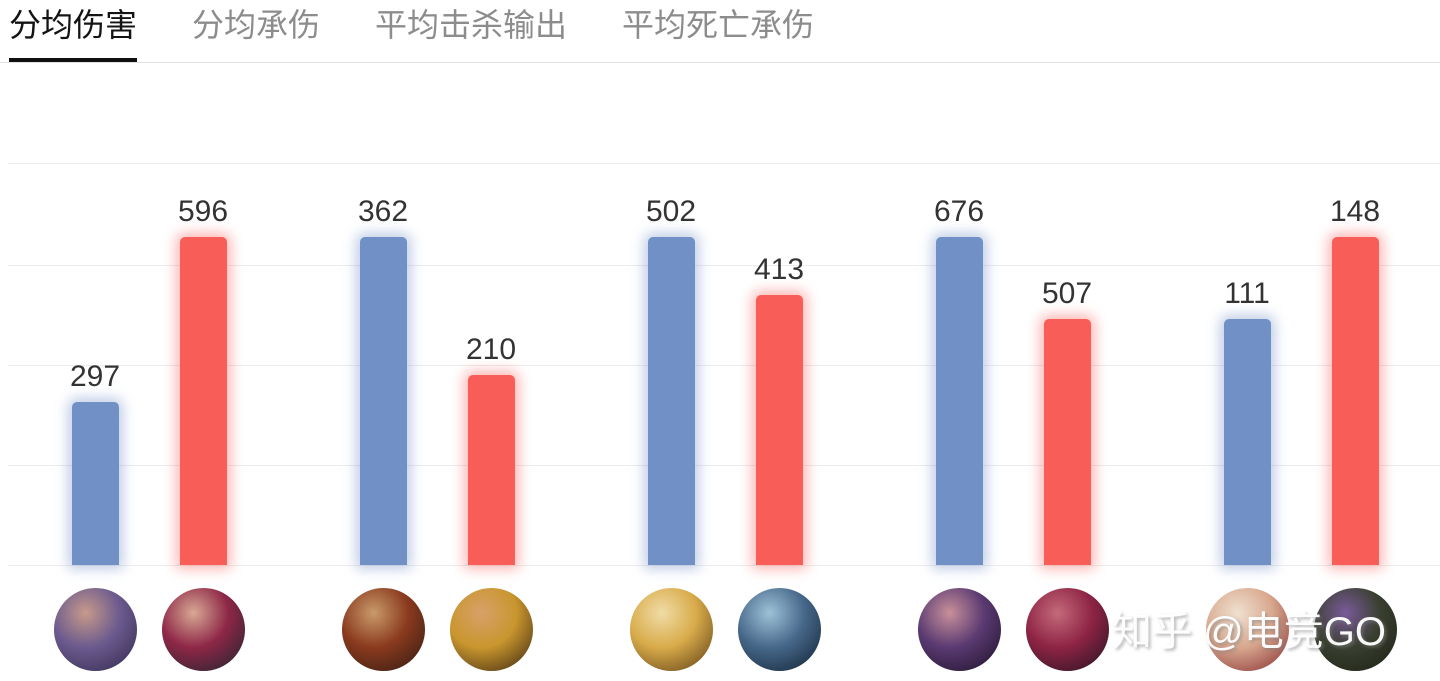 Image resolution: width=1440 pixels, height=681 pixels. Describe the element at coordinates (491, 629) in the screenshot. I see `champion-avatar-jarvan` at that location.